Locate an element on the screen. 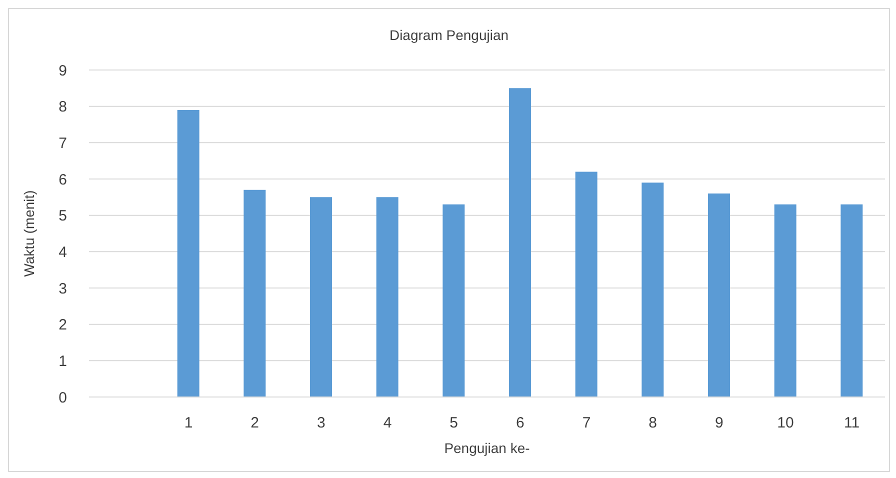 The height and width of the screenshot is (478, 896). y-tick-label: 8 is located at coordinates (62, 107).